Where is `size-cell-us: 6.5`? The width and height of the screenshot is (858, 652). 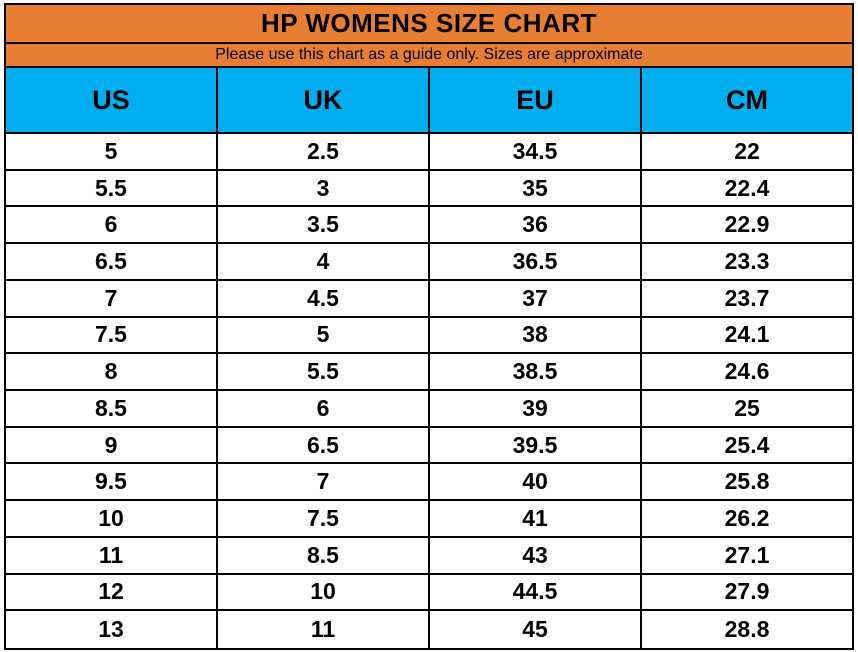 size-cell-us: 6.5 is located at coordinates (112, 262).